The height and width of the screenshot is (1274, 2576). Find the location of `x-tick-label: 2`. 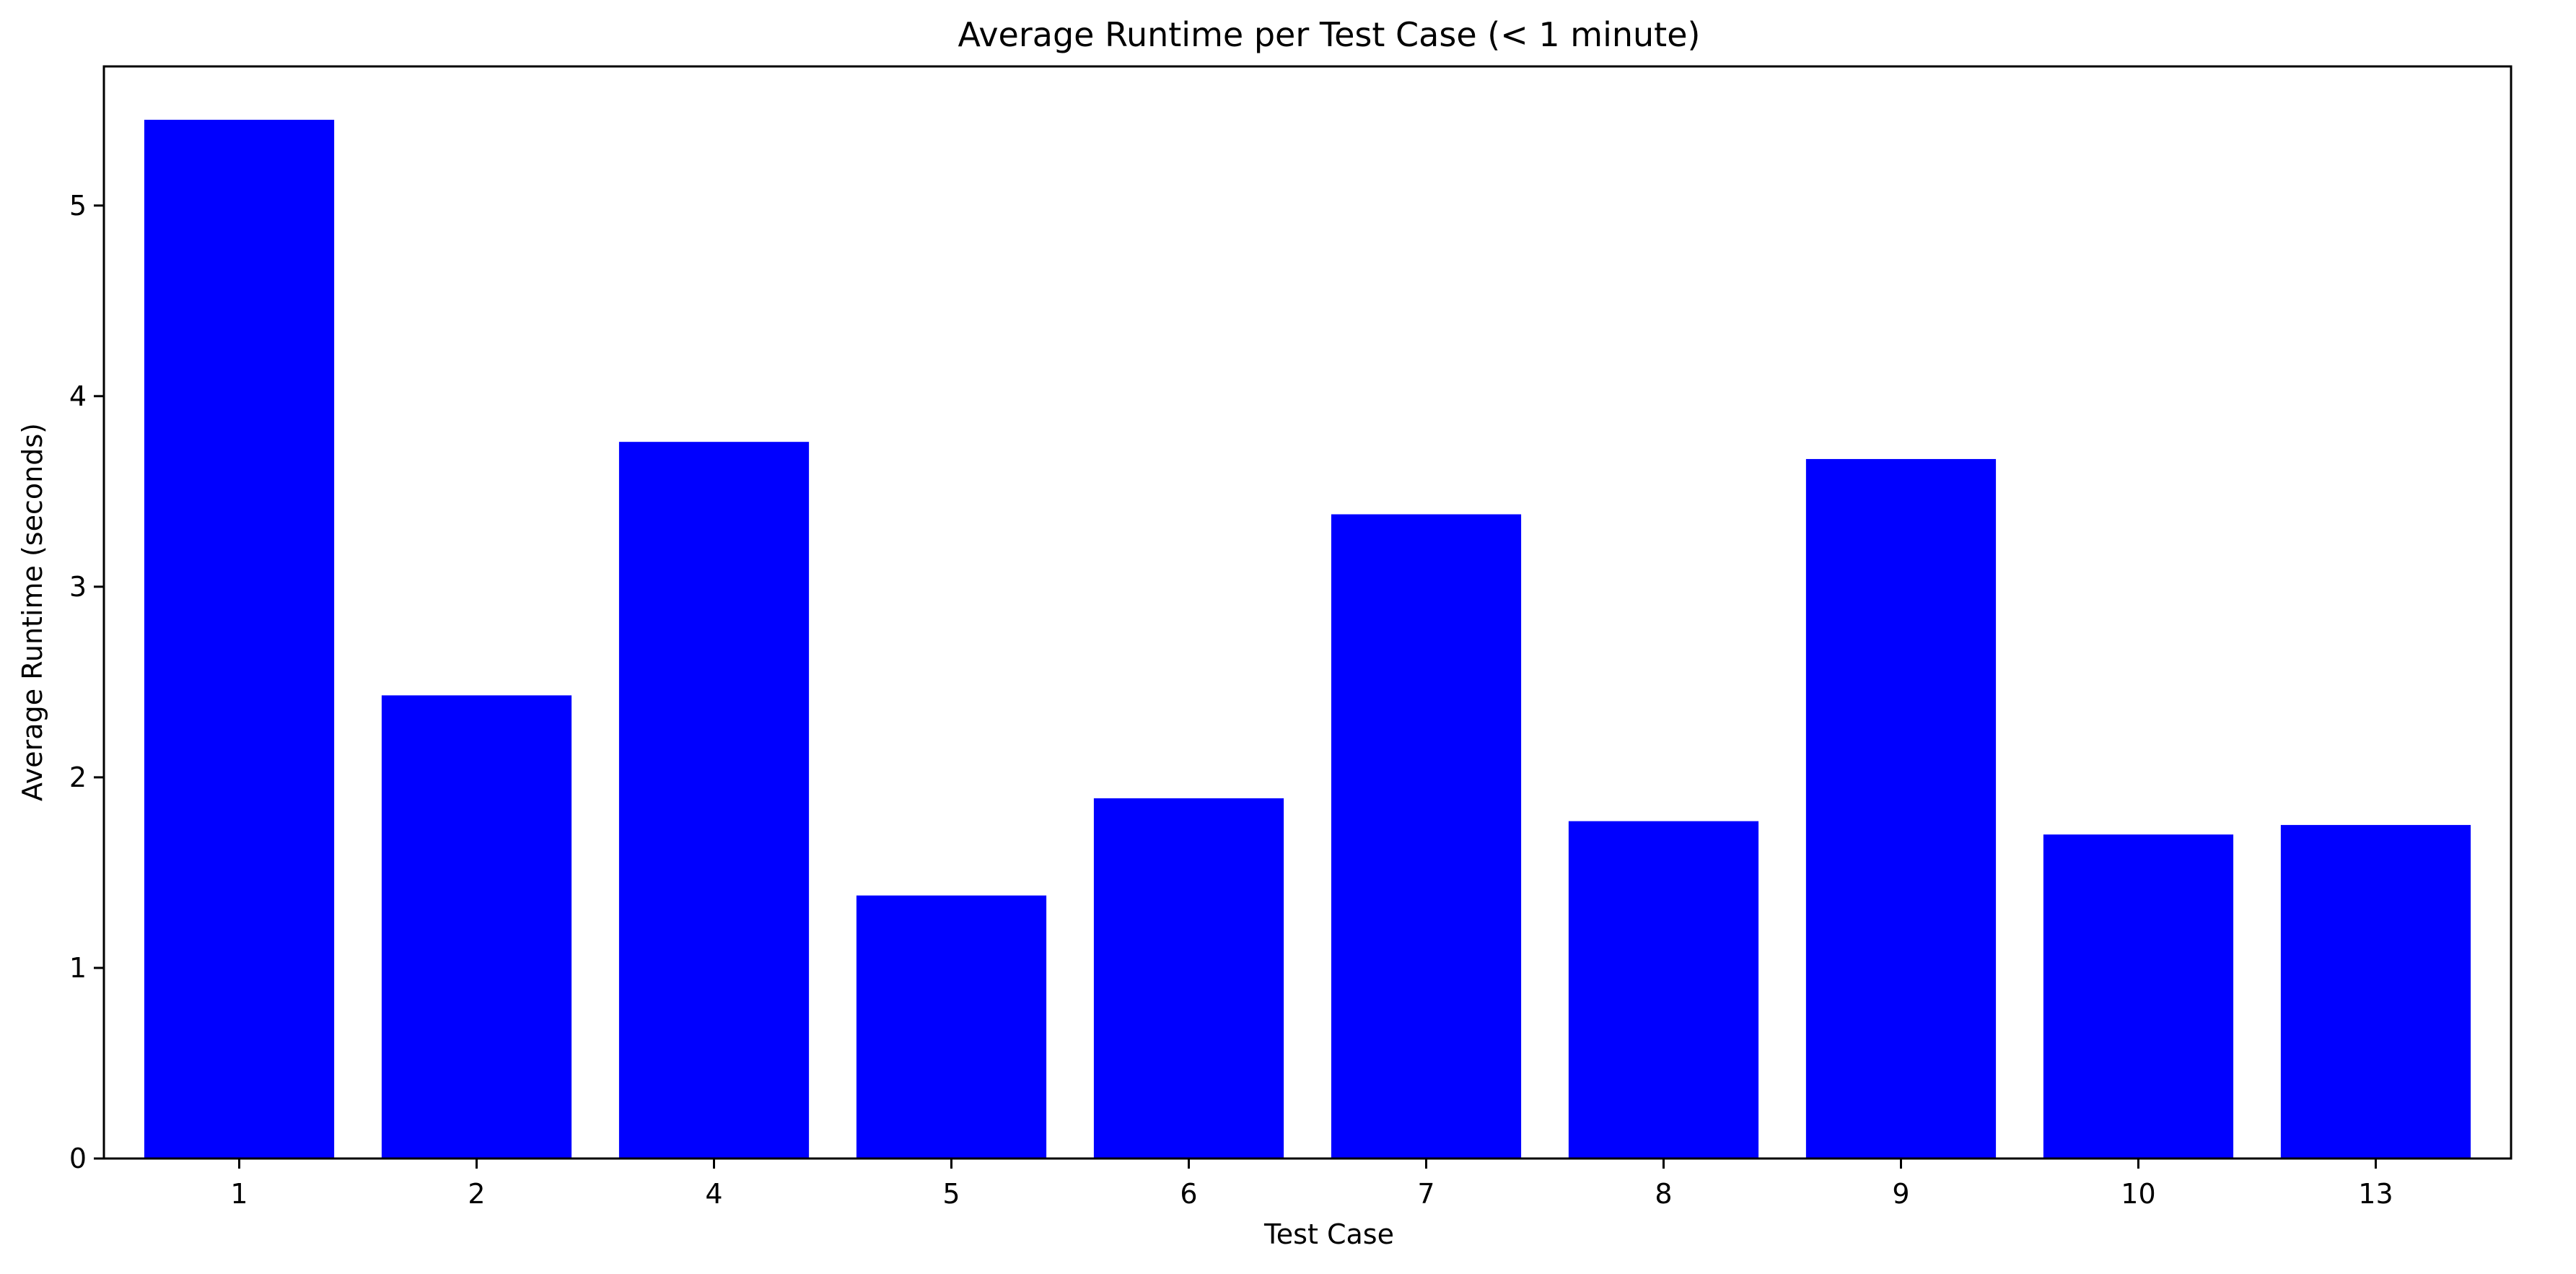

x-tick-label: 2 is located at coordinates (476, 1194).